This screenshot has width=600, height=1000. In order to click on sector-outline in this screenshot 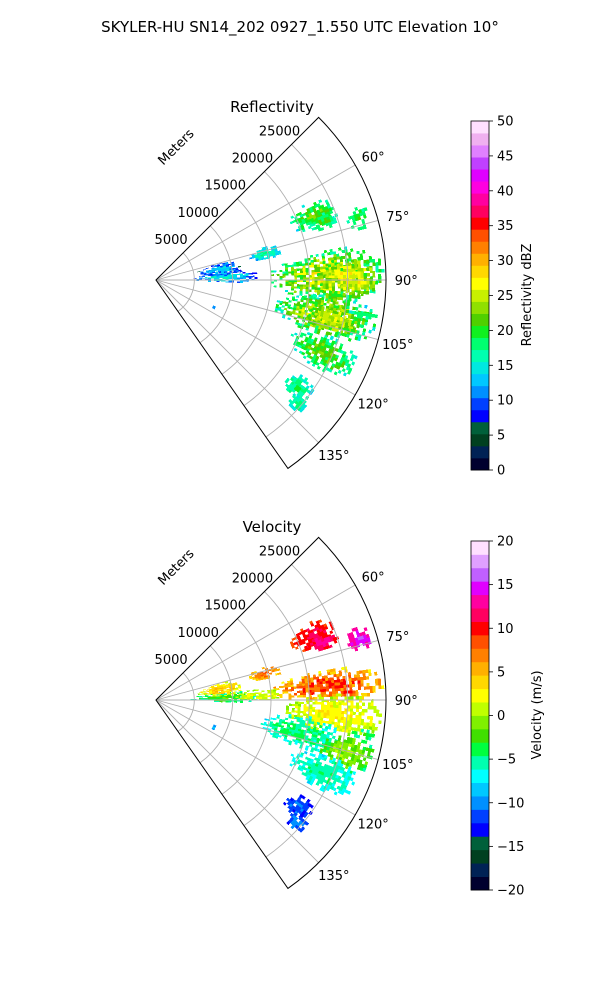, I will do `click(271, 293)`.